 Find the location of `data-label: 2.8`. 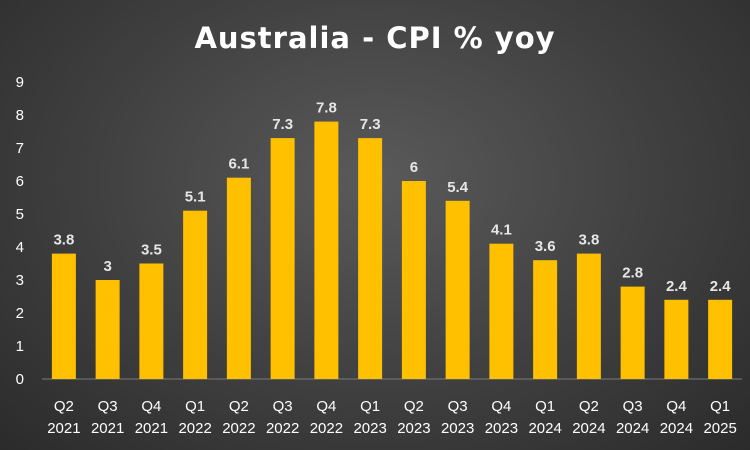

data-label: 2.8 is located at coordinates (632, 273).